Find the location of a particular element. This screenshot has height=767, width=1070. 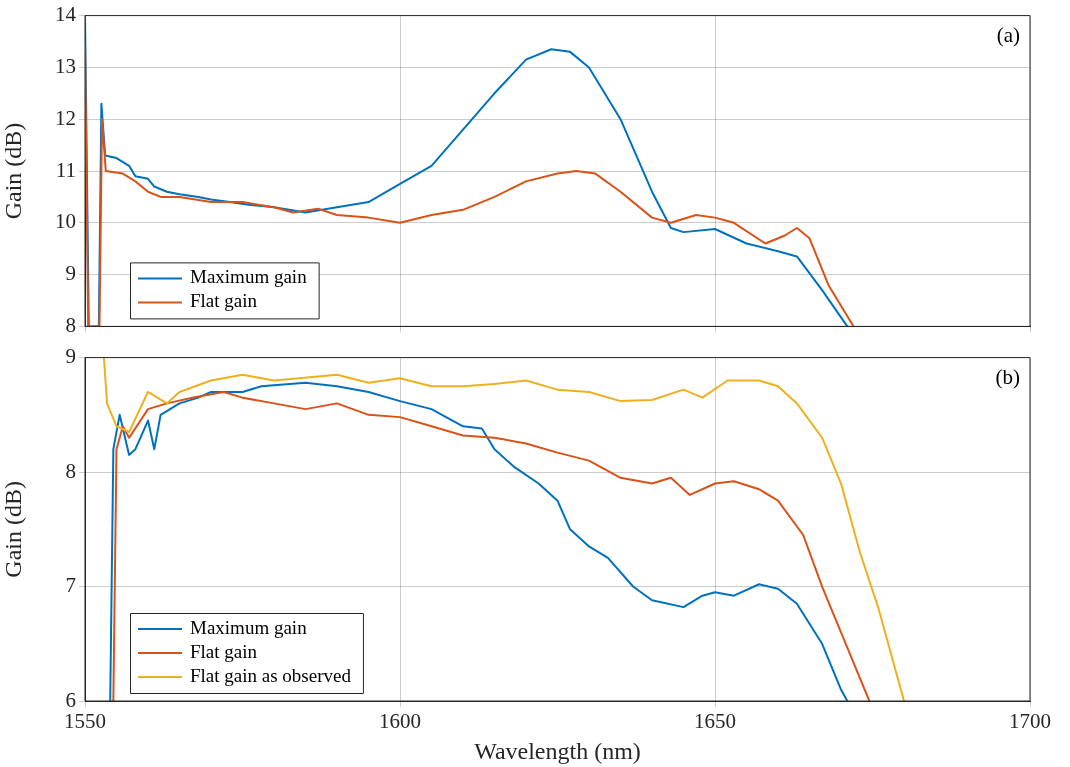

y-tick-label: 13 is located at coordinates (65, 65).